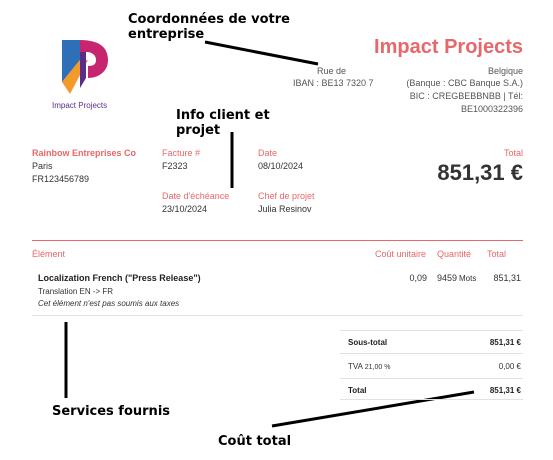  What do you see at coordinates (185, 209) in the screenshot?
I see `invoice-due: 23/10/2024` at bounding box center [185, 209].